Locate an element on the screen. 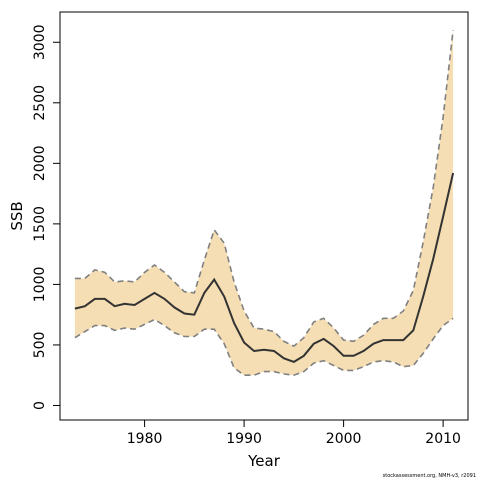 This screenshot has height=480, width=480. y-tick-label: 0 is located at coordinates (40, 405).